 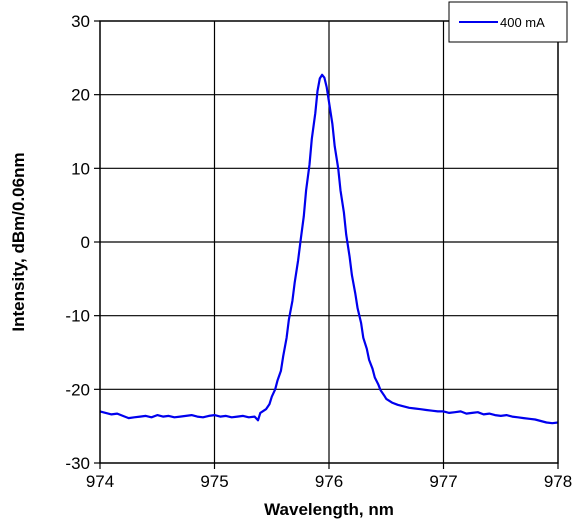 What do you see at coordinates (80, 95) in the screenshot?
I see `y-tick-label: 20` at bounding box center [80, 95].